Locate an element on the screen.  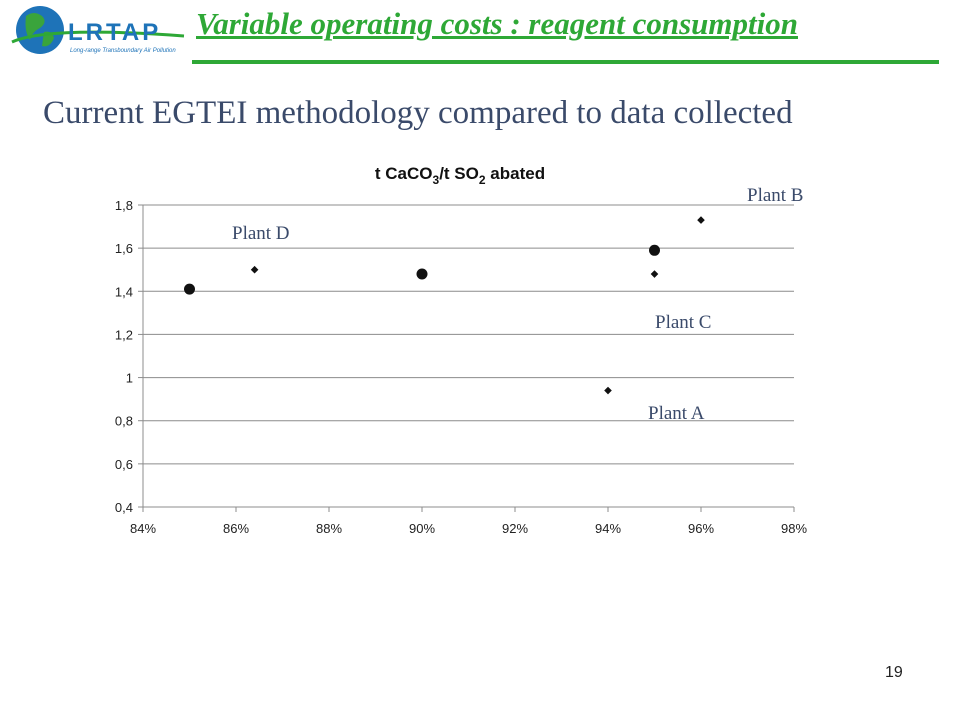
annotation-plant-d: Plant D is located at coordinates (261, 233).